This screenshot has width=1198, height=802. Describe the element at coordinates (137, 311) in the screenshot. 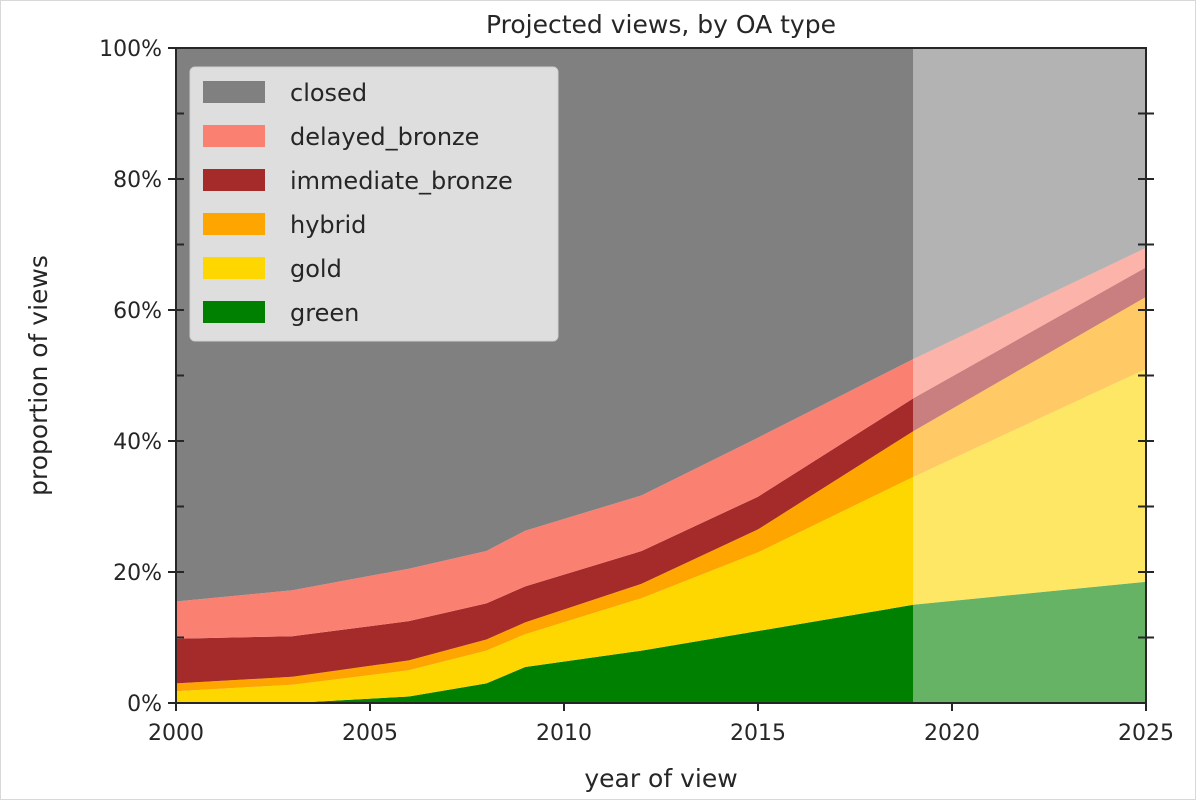

I see `y-tick-label: 60%` at that location.